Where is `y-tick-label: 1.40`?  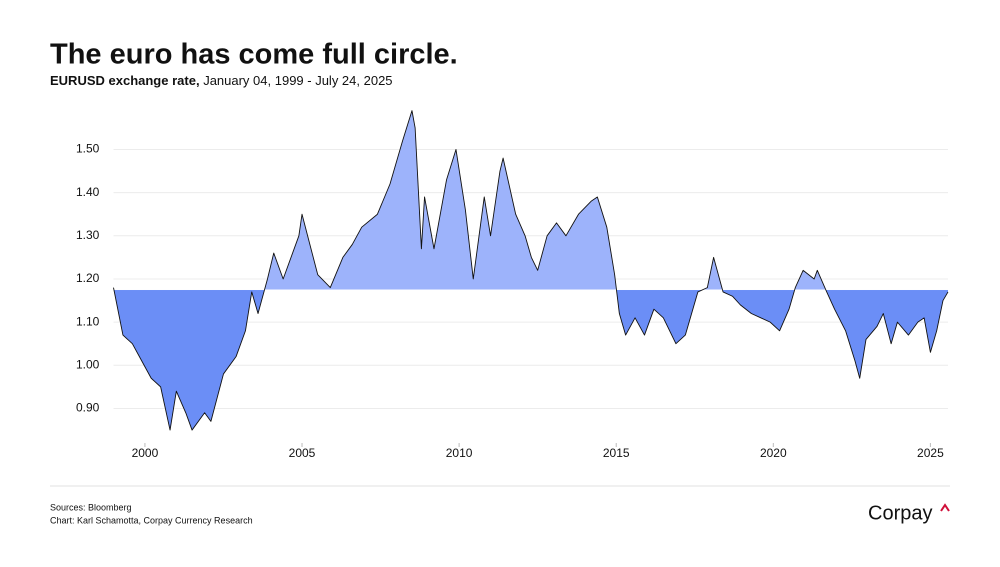
y-tick-label: 1.40 is located at coordinates (88, 192).